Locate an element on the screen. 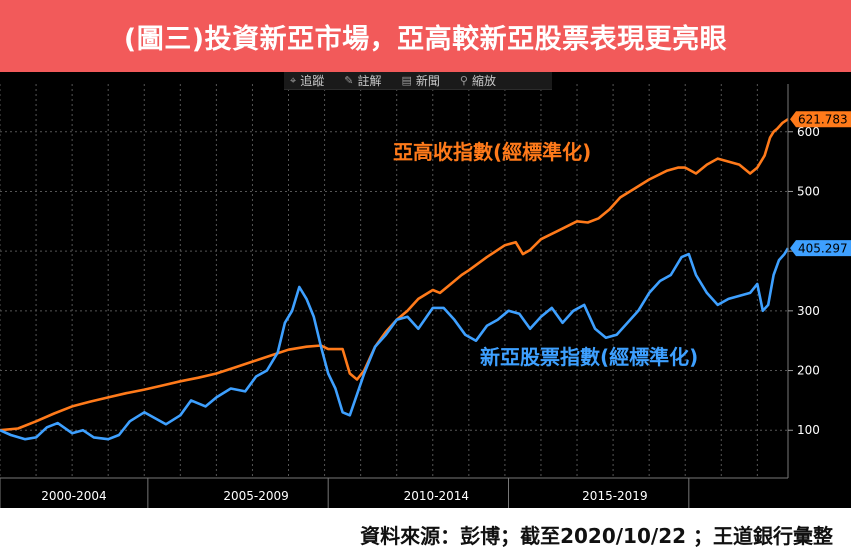  news-icon: ▤ is located at coordinates (406, 80).